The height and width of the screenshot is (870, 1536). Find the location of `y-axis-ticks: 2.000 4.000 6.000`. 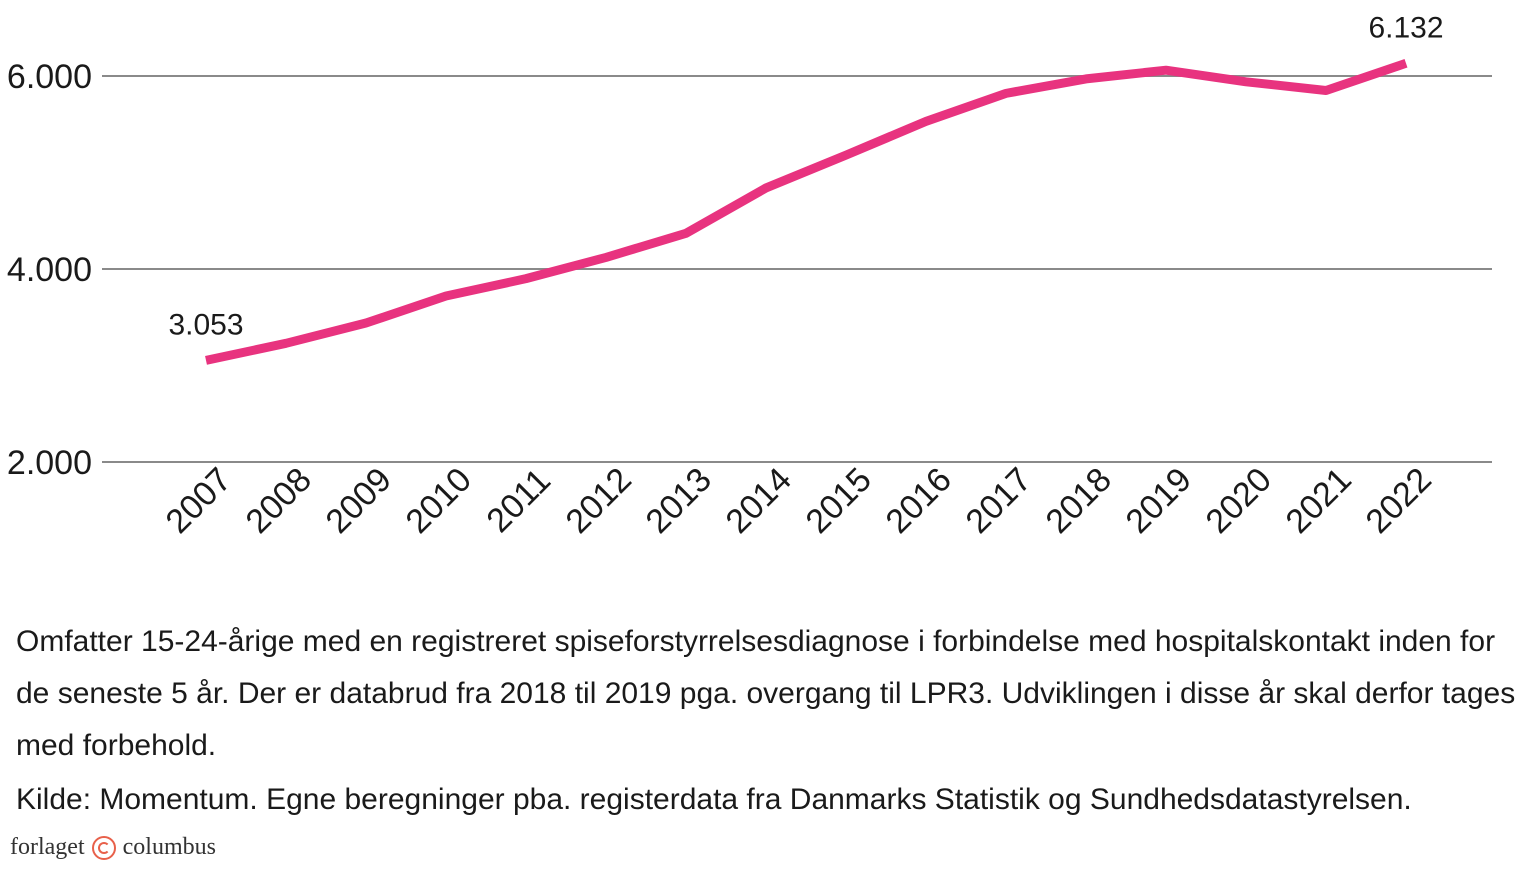

y-axis-ticks: 2.000 4.000 6.000 is located at coordinates (49, 270).